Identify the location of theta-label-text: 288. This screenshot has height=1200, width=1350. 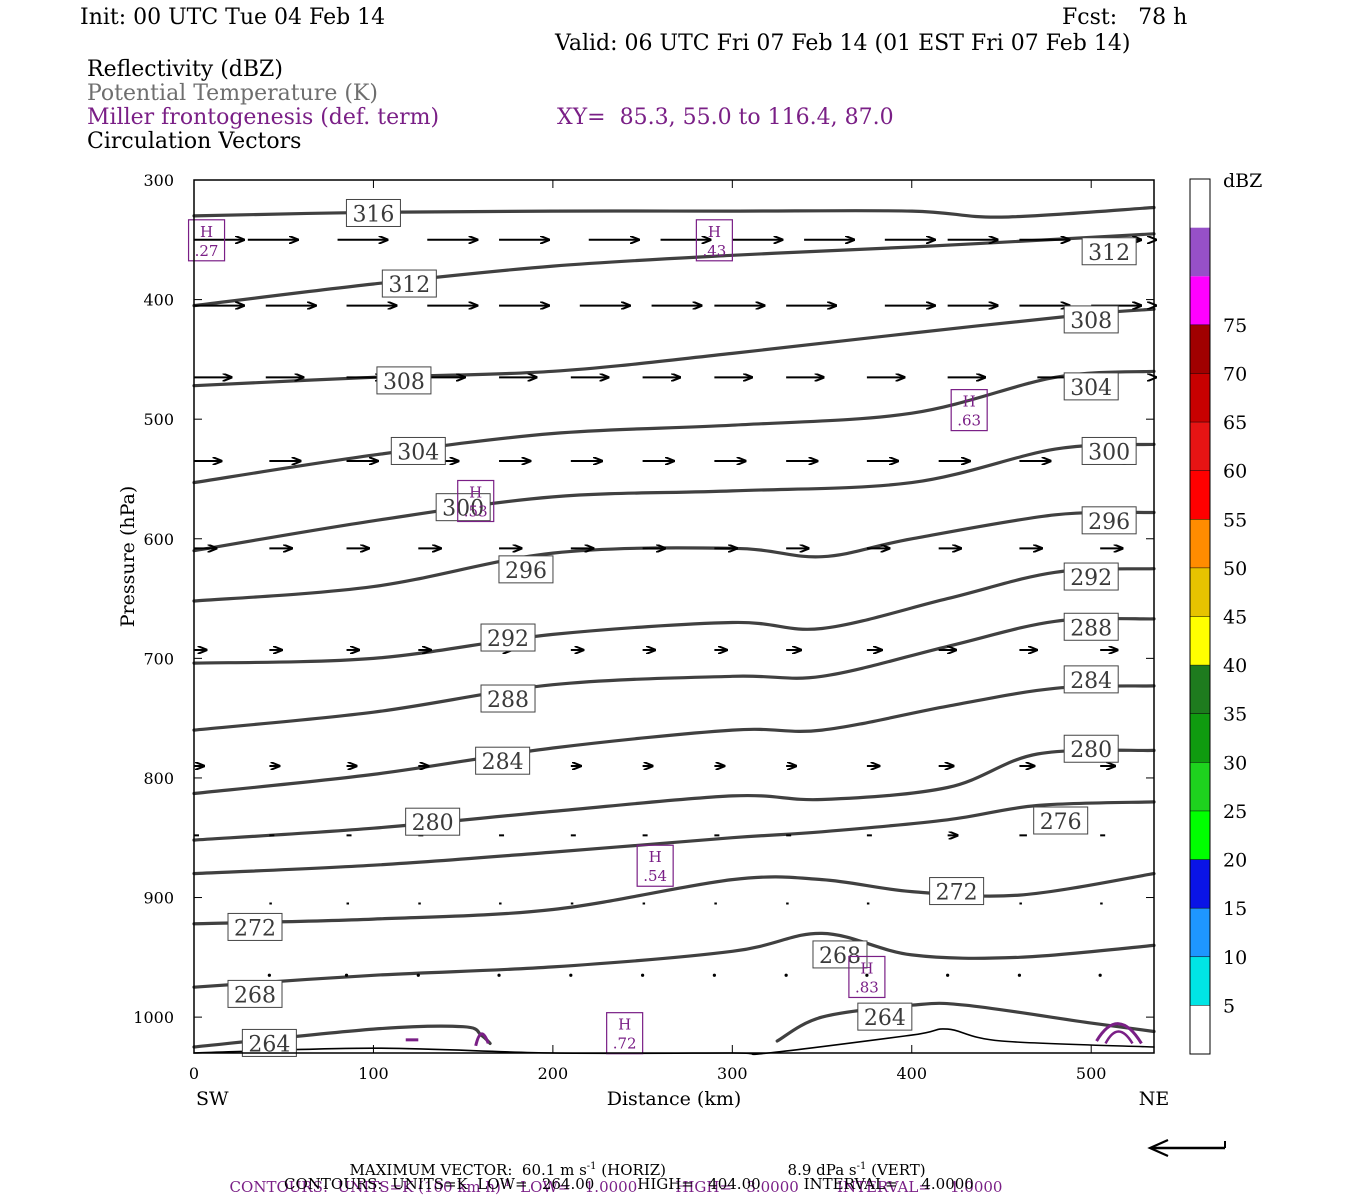
(1091, 628).